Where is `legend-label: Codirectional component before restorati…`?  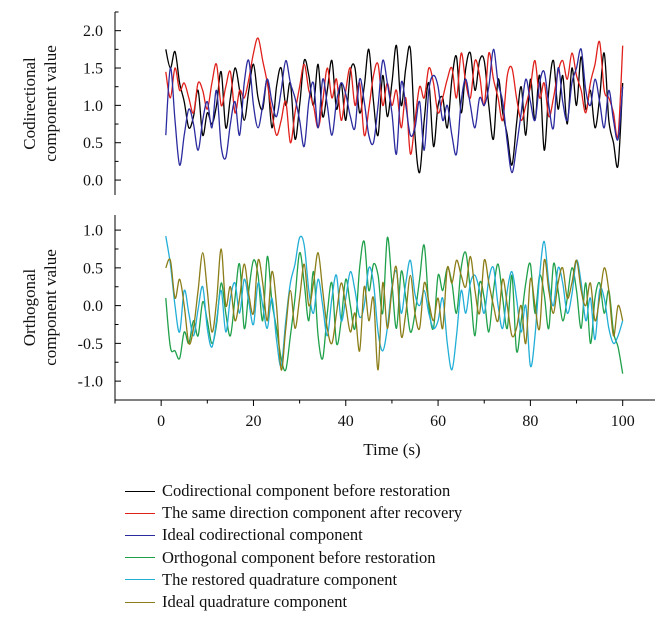 legend-label: Codirectional component before restorati… is located at coordinates (306, 491).